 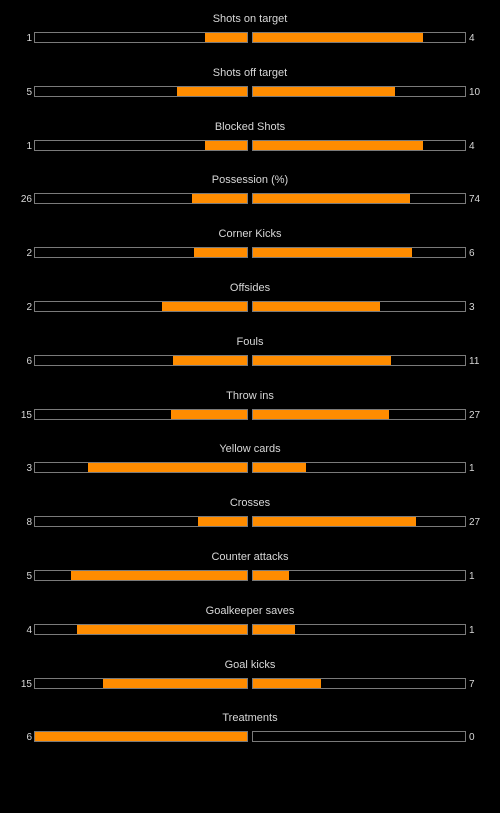 I want to click on stat-row: Fouls 6 11, so click(x=250, y=357).